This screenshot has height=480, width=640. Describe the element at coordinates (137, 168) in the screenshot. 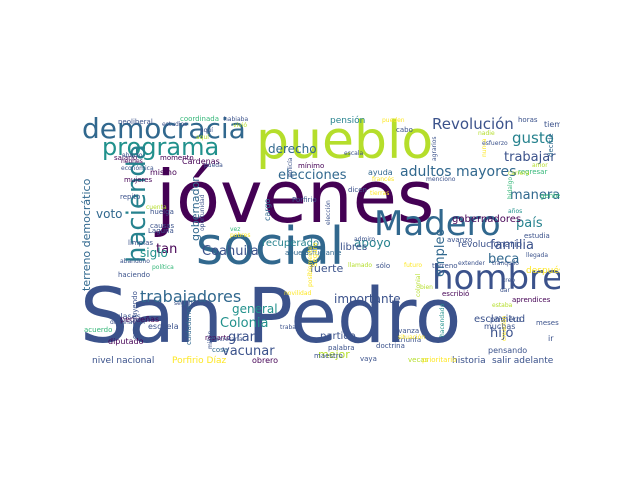

I see `word: económica` at that location.